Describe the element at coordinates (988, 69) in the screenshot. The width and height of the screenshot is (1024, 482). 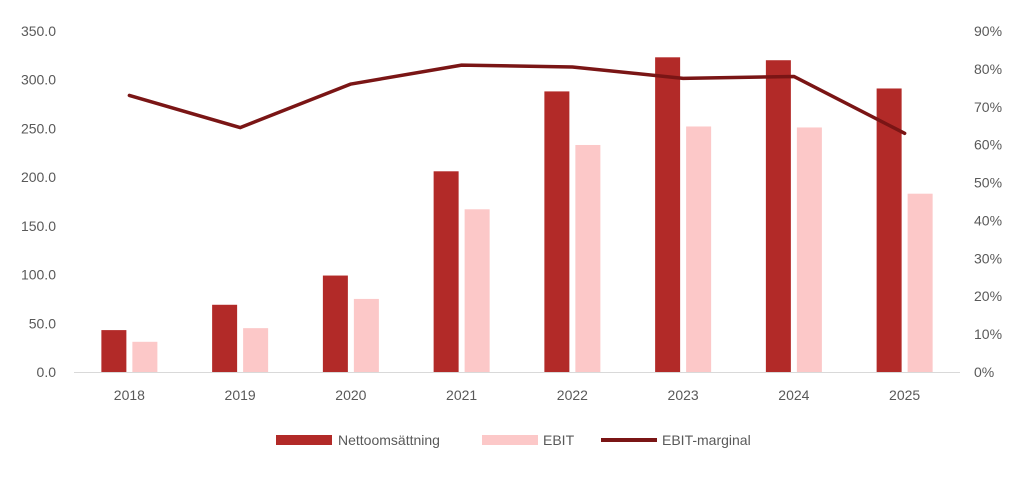
I see `y-right-tick-label: 80%` at that location.